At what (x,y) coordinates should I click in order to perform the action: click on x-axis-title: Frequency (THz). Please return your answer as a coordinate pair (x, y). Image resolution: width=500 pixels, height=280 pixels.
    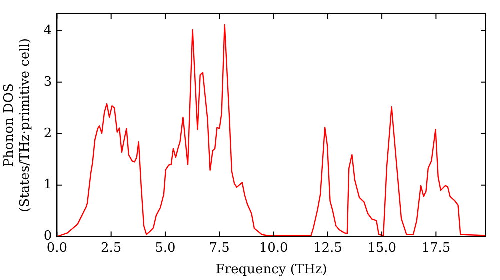
    Looking at the image, I should click on (272, 270).